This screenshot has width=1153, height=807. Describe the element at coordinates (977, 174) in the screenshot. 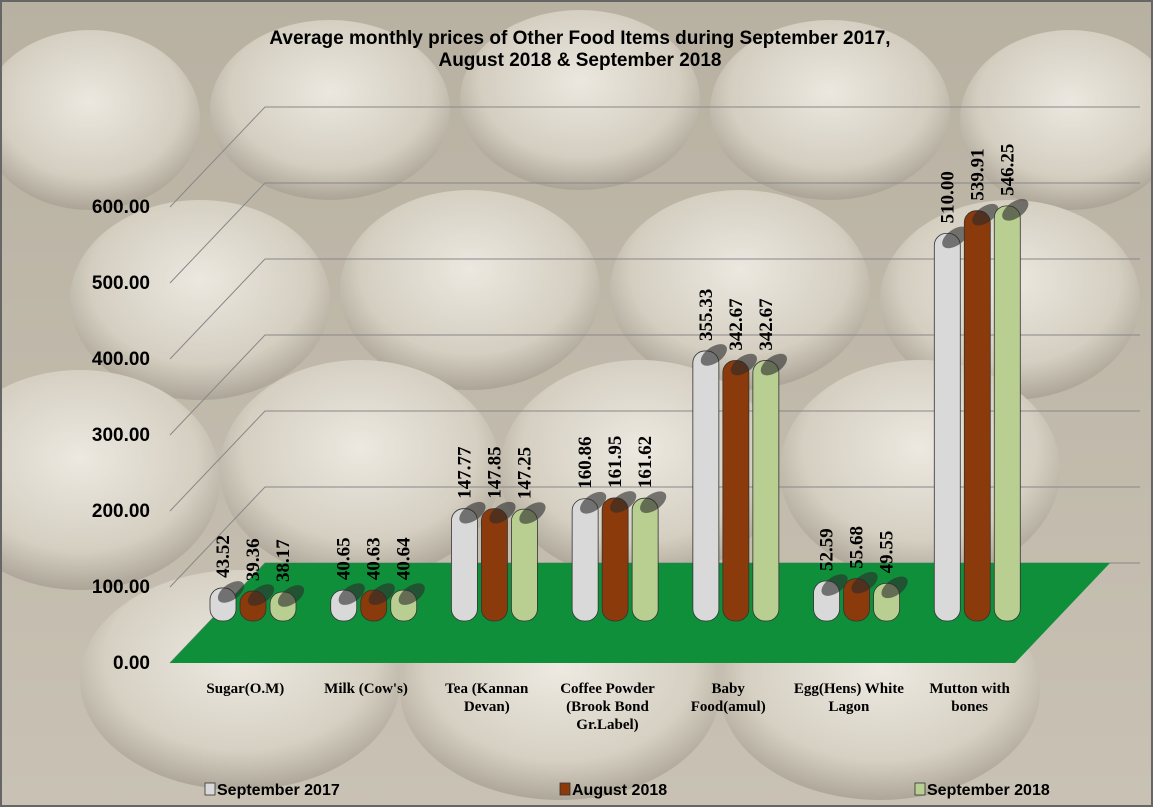

I see `value-label: 539.91` at that location.